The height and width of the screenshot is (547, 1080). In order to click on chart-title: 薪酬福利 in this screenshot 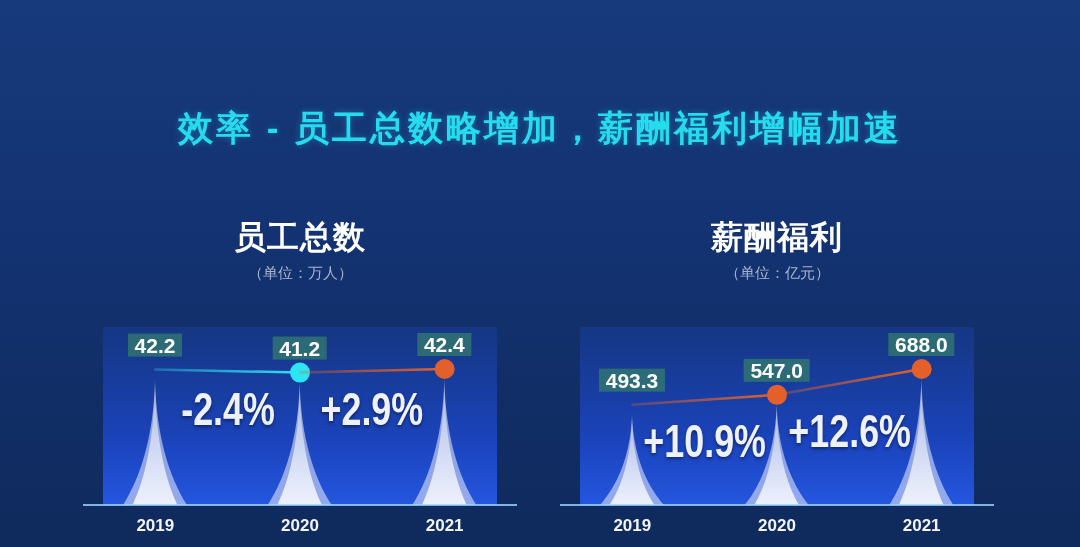, I will do `click(777, 237)`.